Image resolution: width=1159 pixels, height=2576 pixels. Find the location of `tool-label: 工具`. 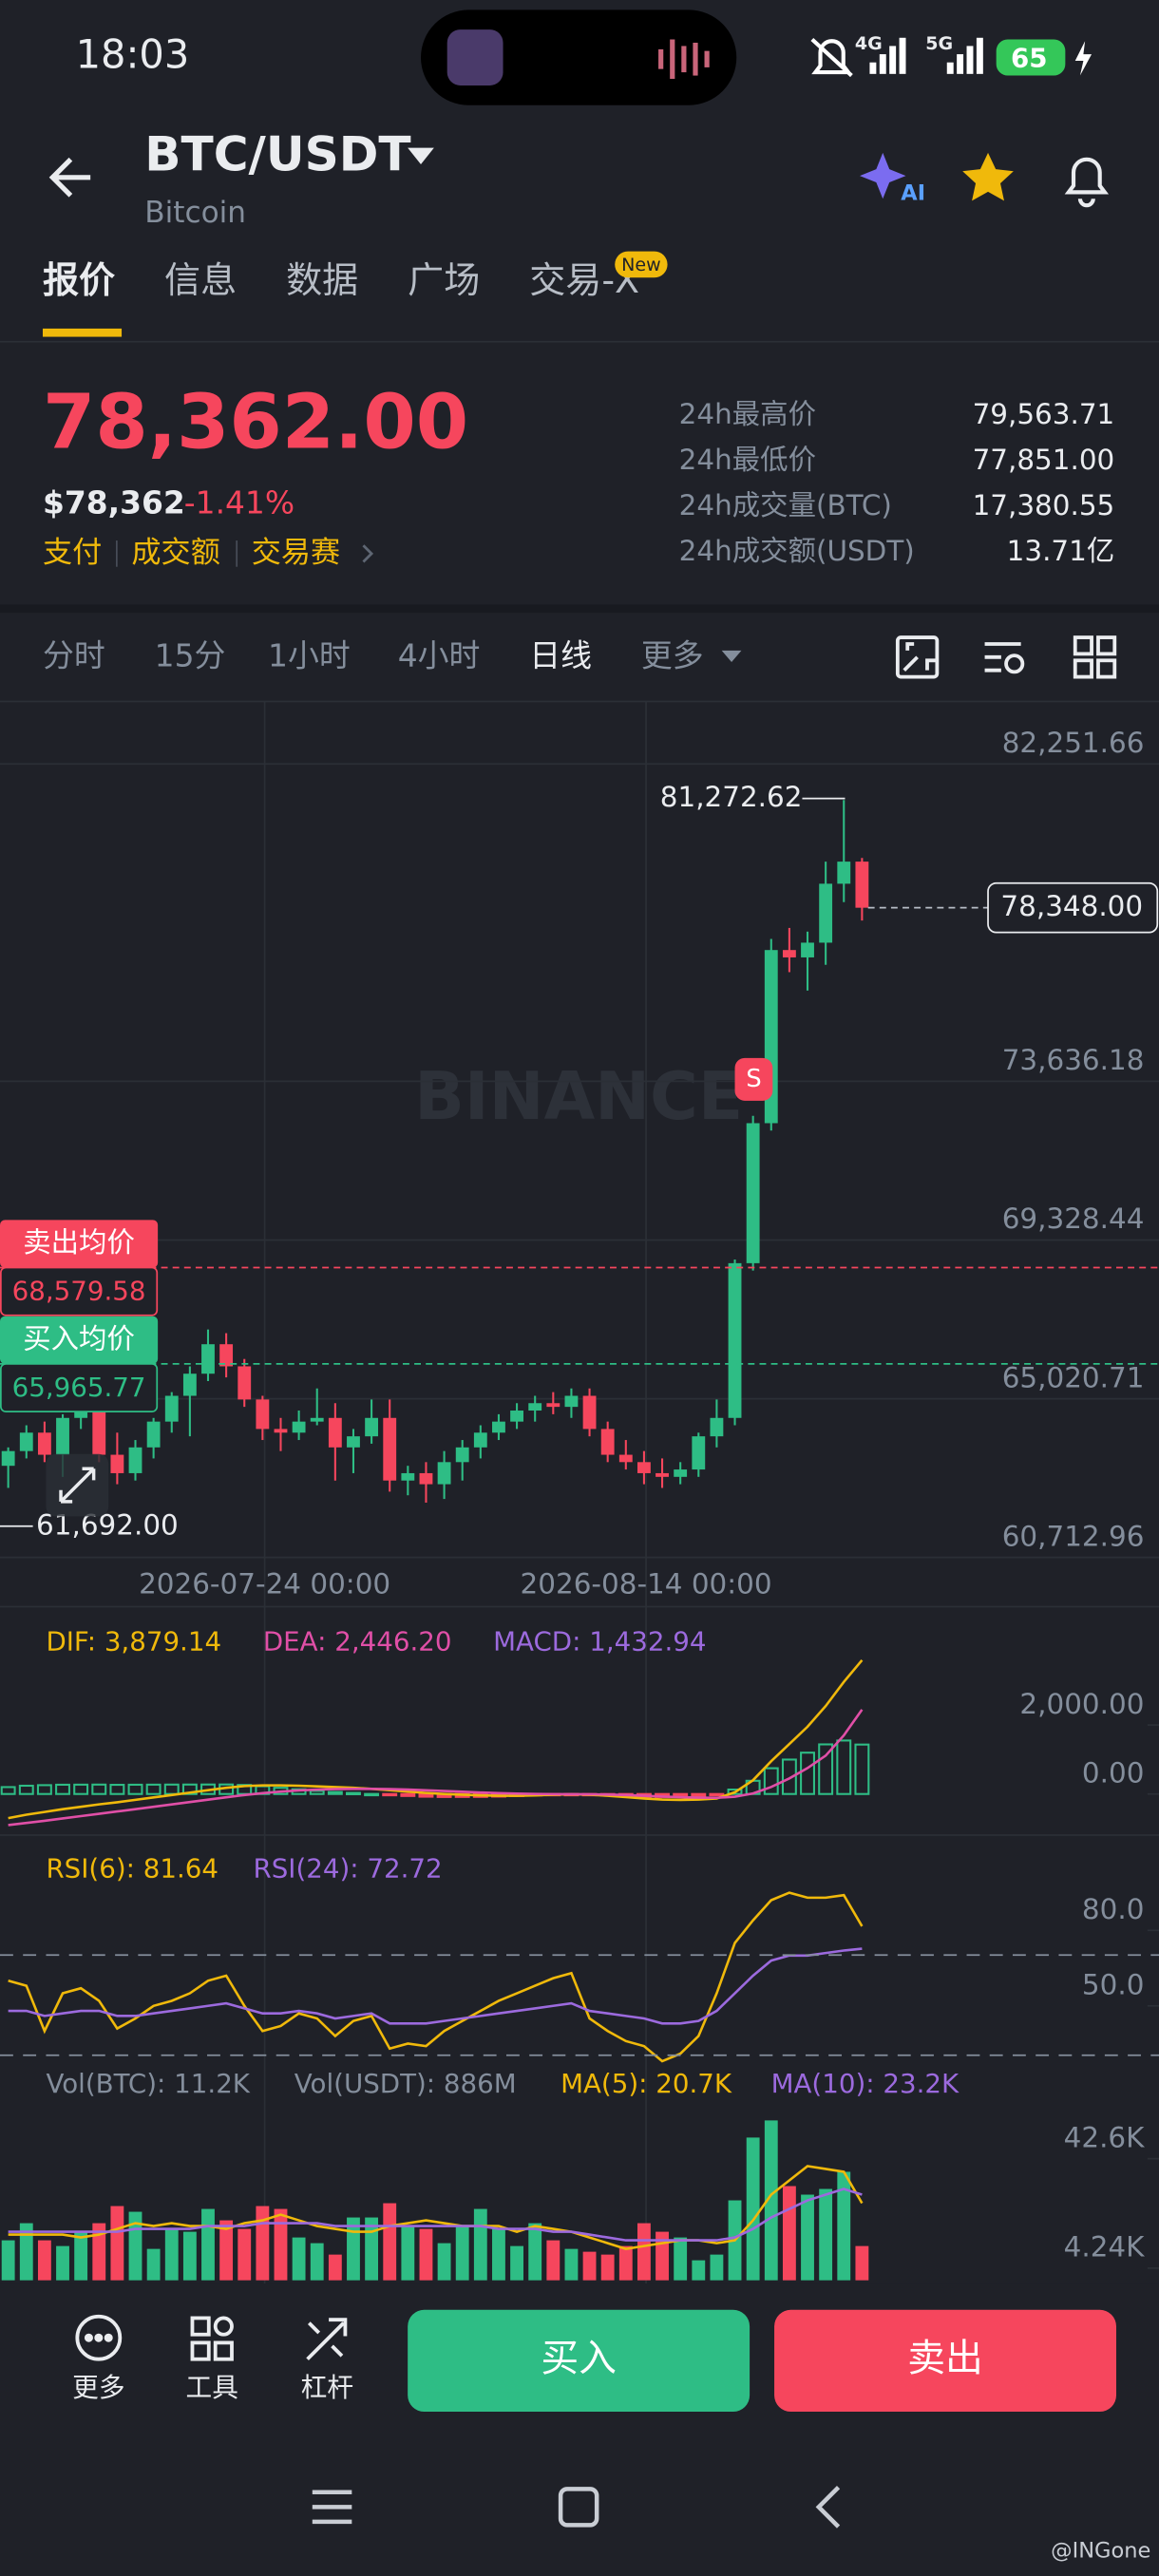

tool-label: 工具 is located at coordinates (212, 2387).